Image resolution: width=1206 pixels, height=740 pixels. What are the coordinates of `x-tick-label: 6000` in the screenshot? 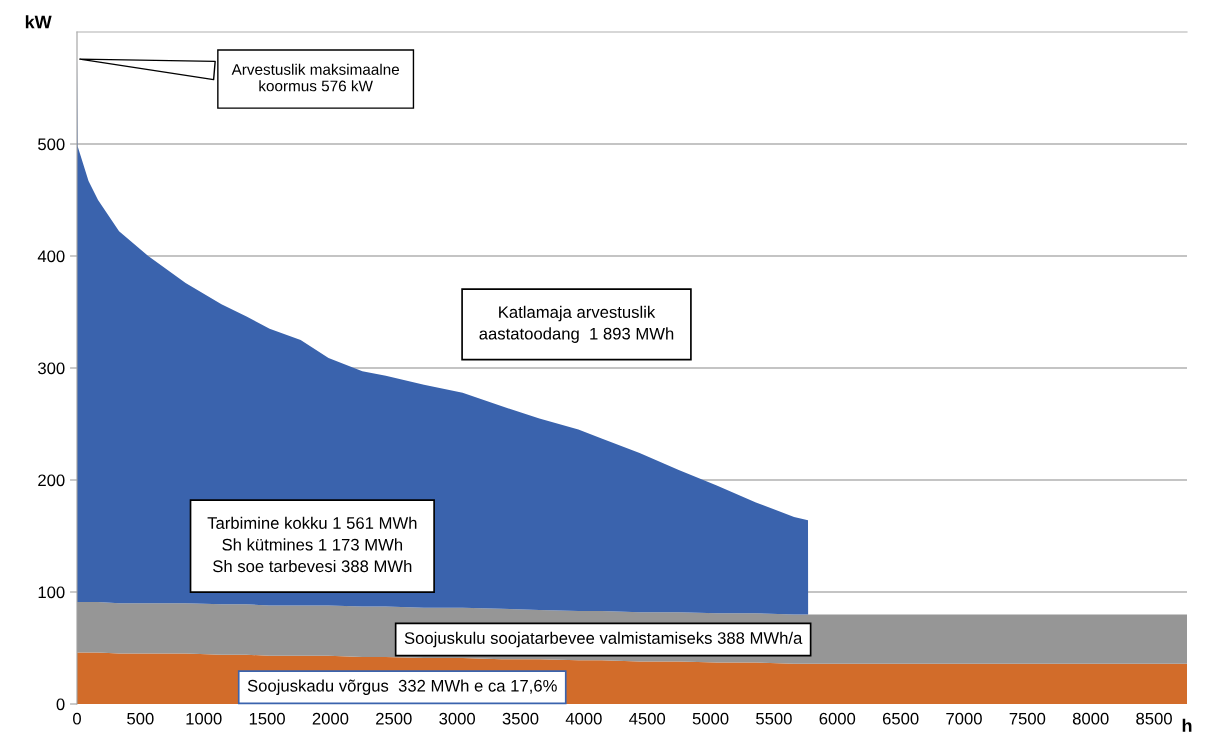 It's located at (837, 718).